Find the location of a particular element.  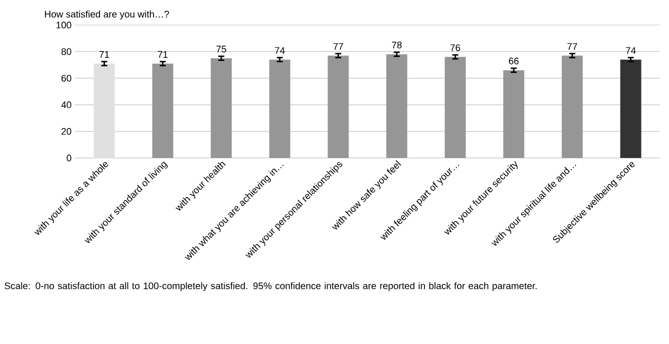

chart-title: How satisfied are you with…? is located at coordinates (106, 15).